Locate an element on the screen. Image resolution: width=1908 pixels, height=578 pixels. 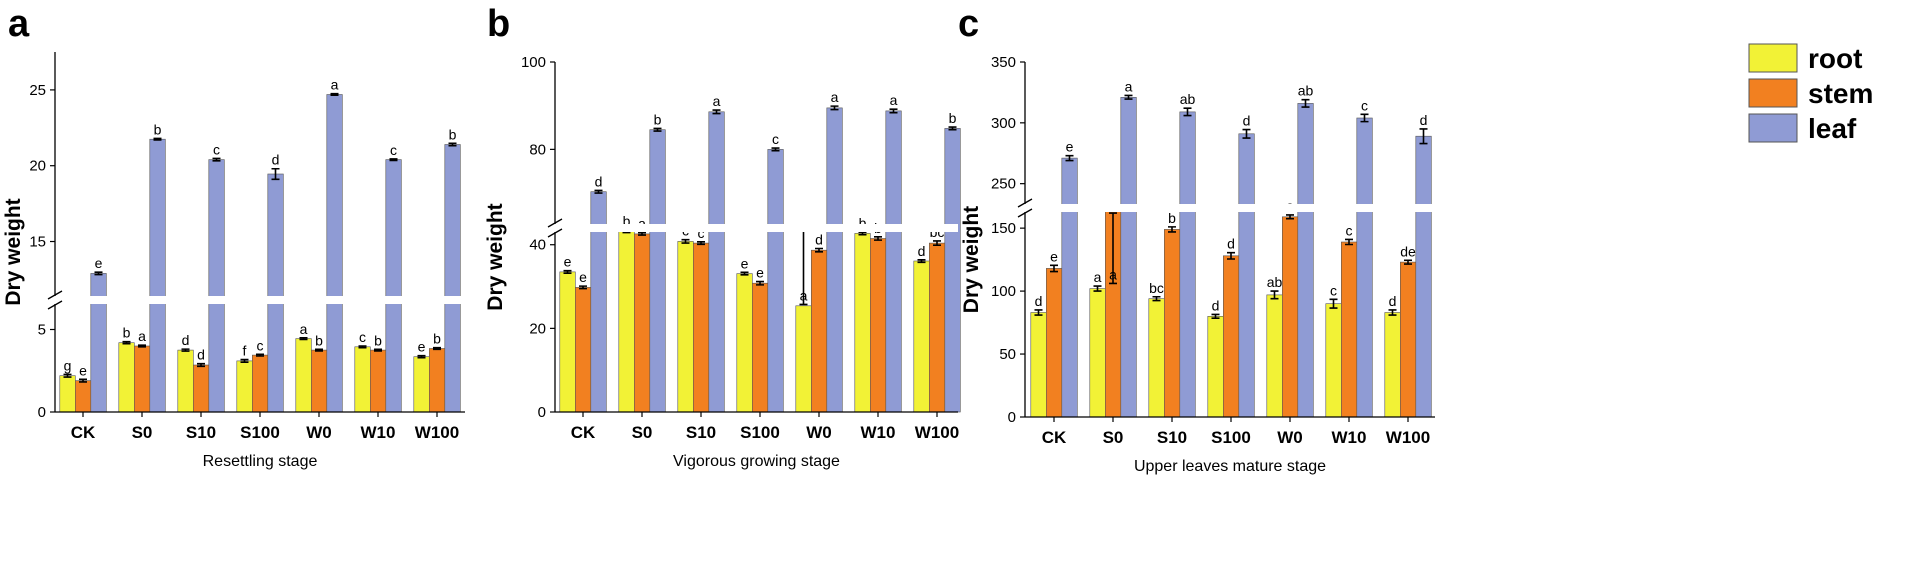
y-tick-label: 5 is located at coordinates (42, 330).